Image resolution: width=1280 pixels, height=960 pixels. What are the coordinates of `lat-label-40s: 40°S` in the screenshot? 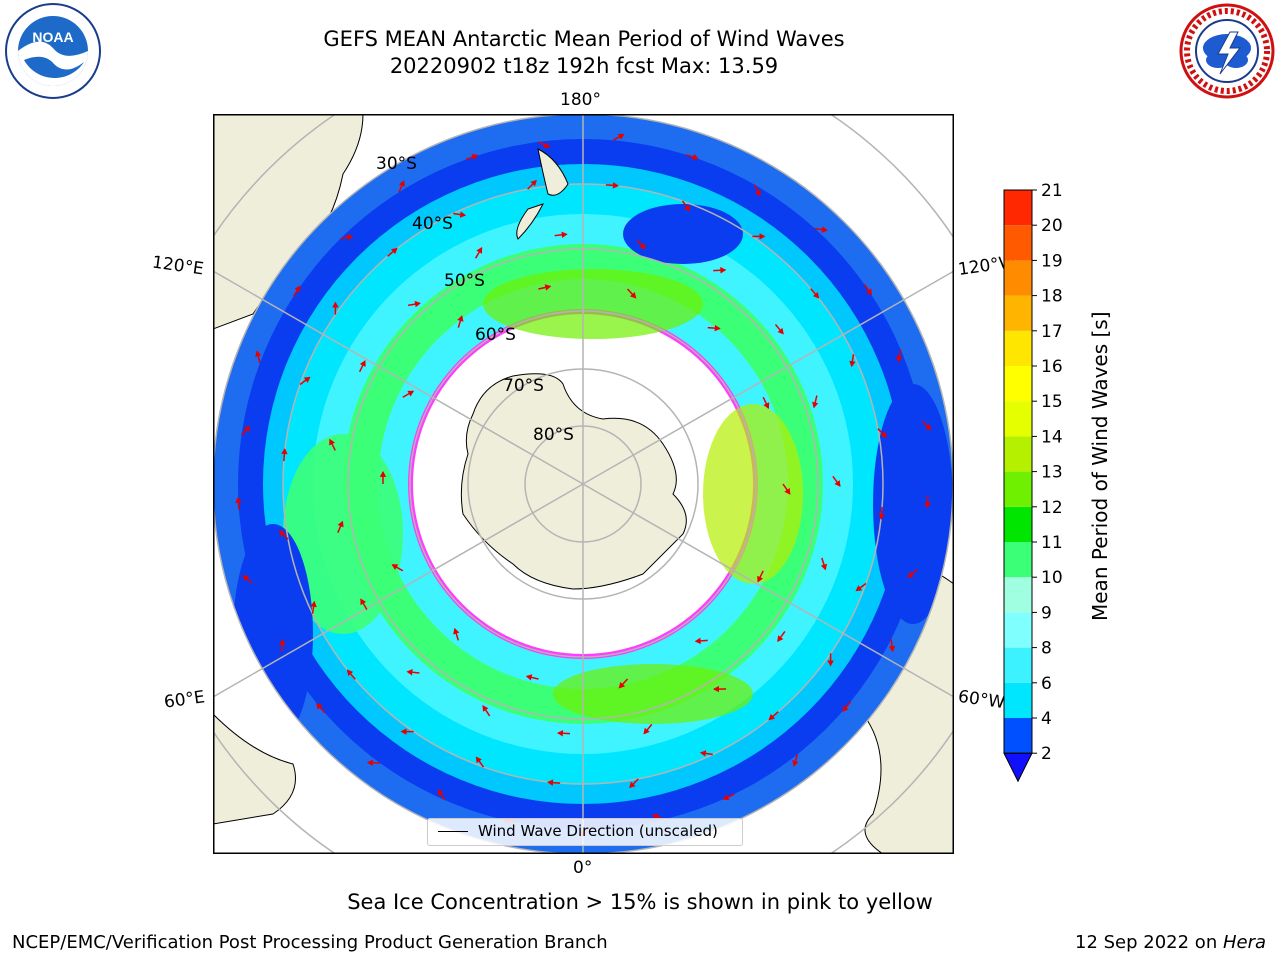 It's located at (432, 224).